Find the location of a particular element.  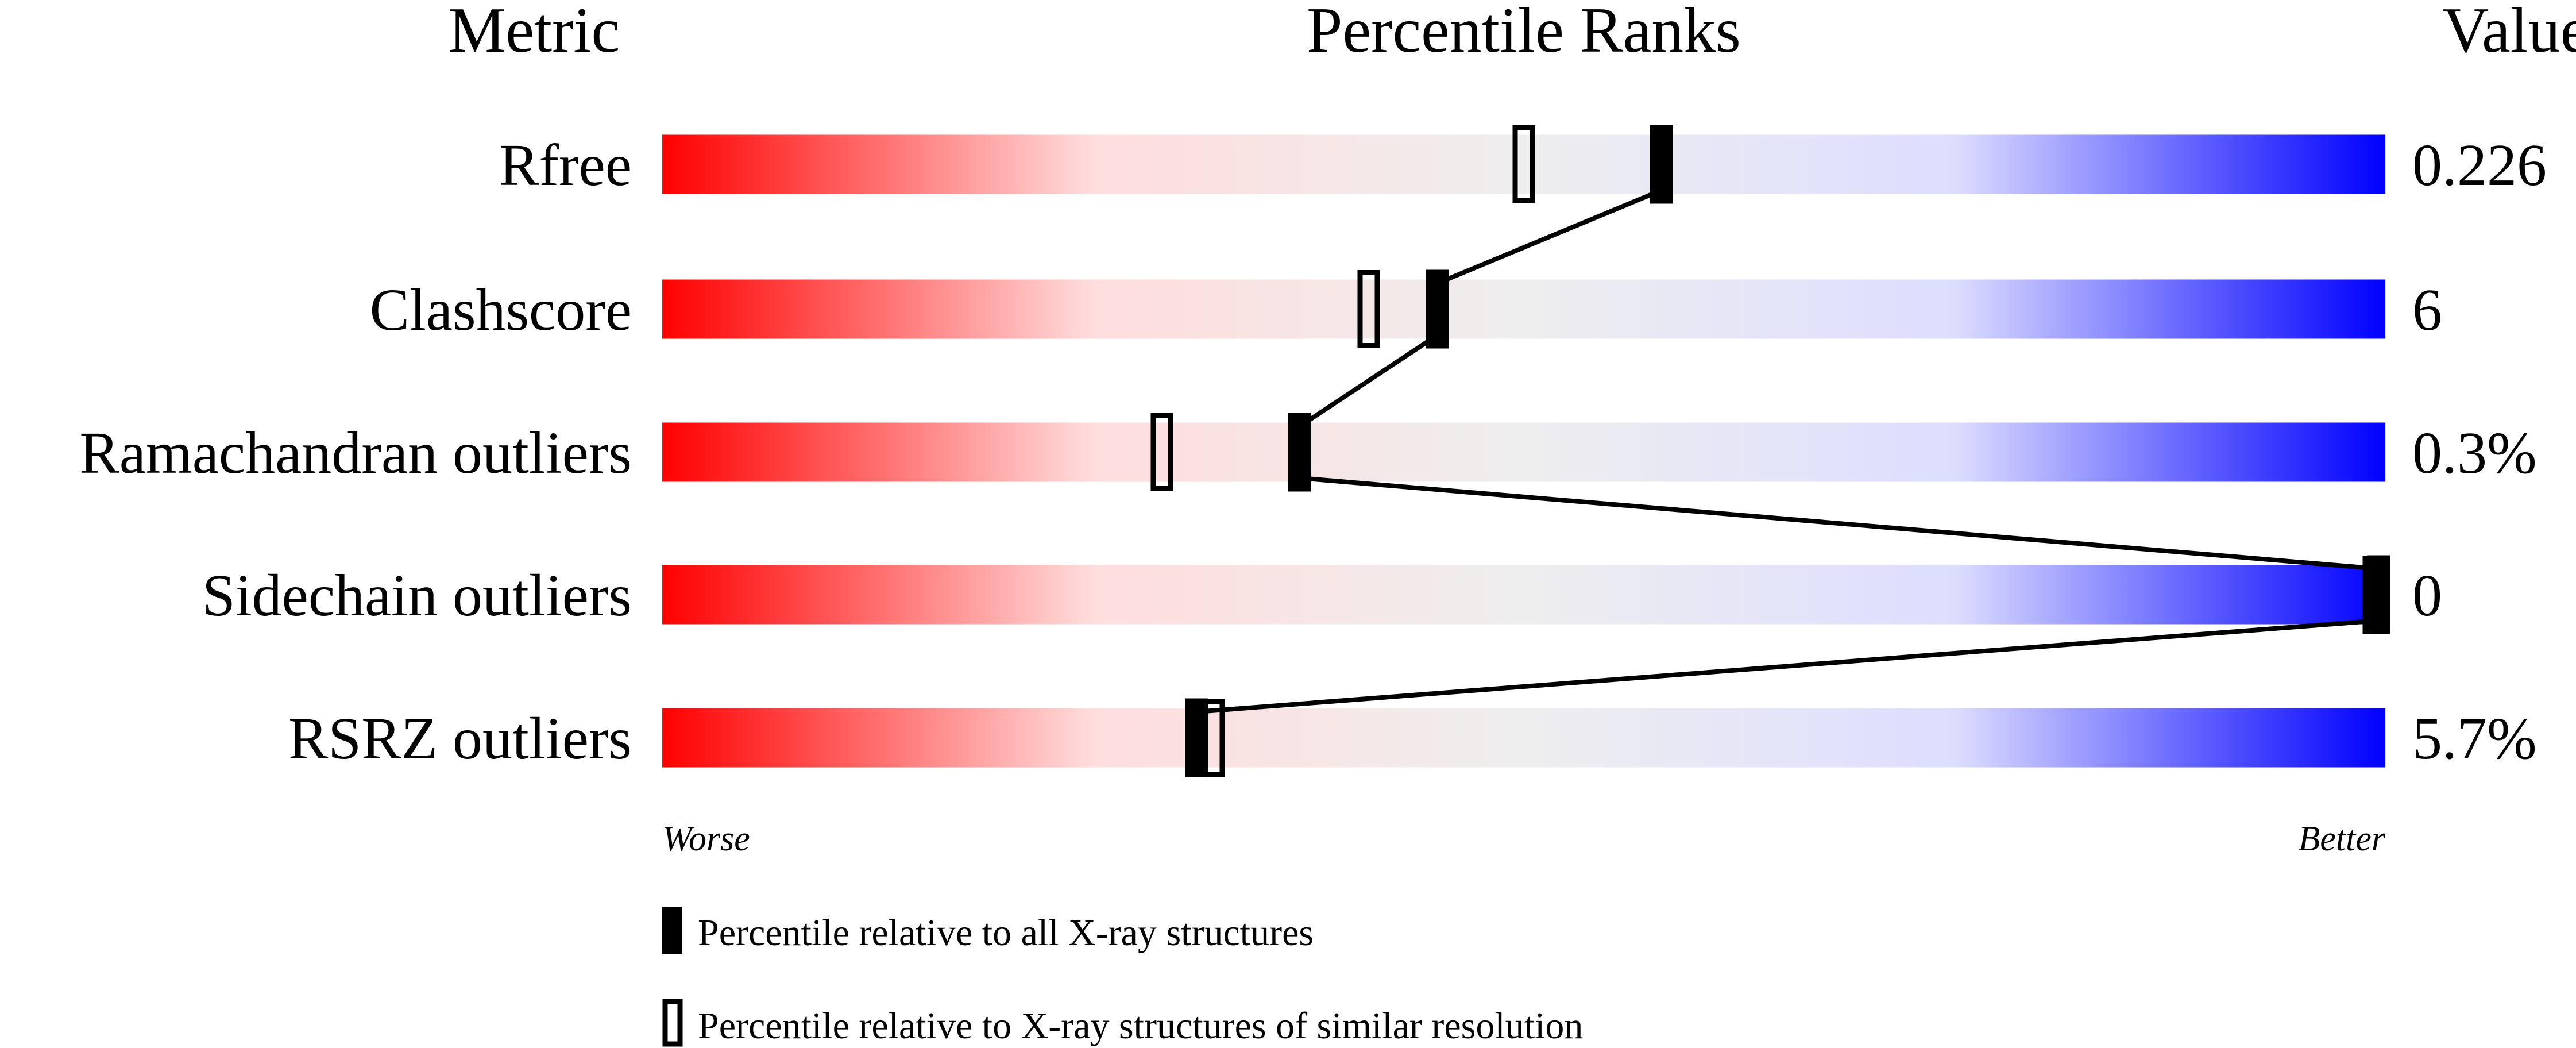

metric-label: Rfree is located at coordinates (565, 165).